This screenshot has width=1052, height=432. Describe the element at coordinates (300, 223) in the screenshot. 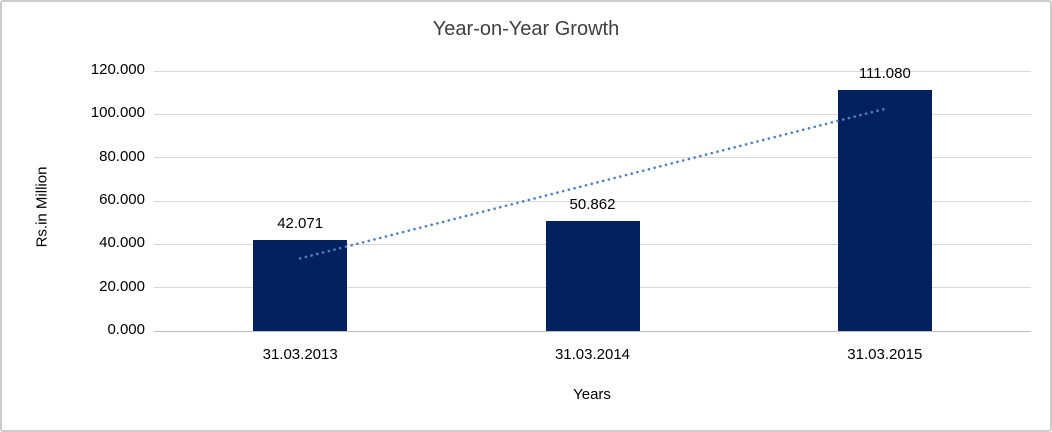

I see `bar-data-label: 42.071` at that location.